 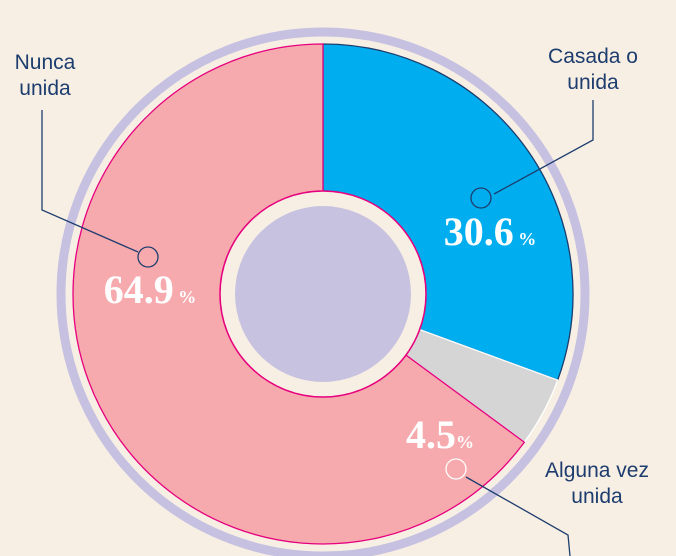 I want to click on value-label: 30.6 %, so click(x=490, y=231).